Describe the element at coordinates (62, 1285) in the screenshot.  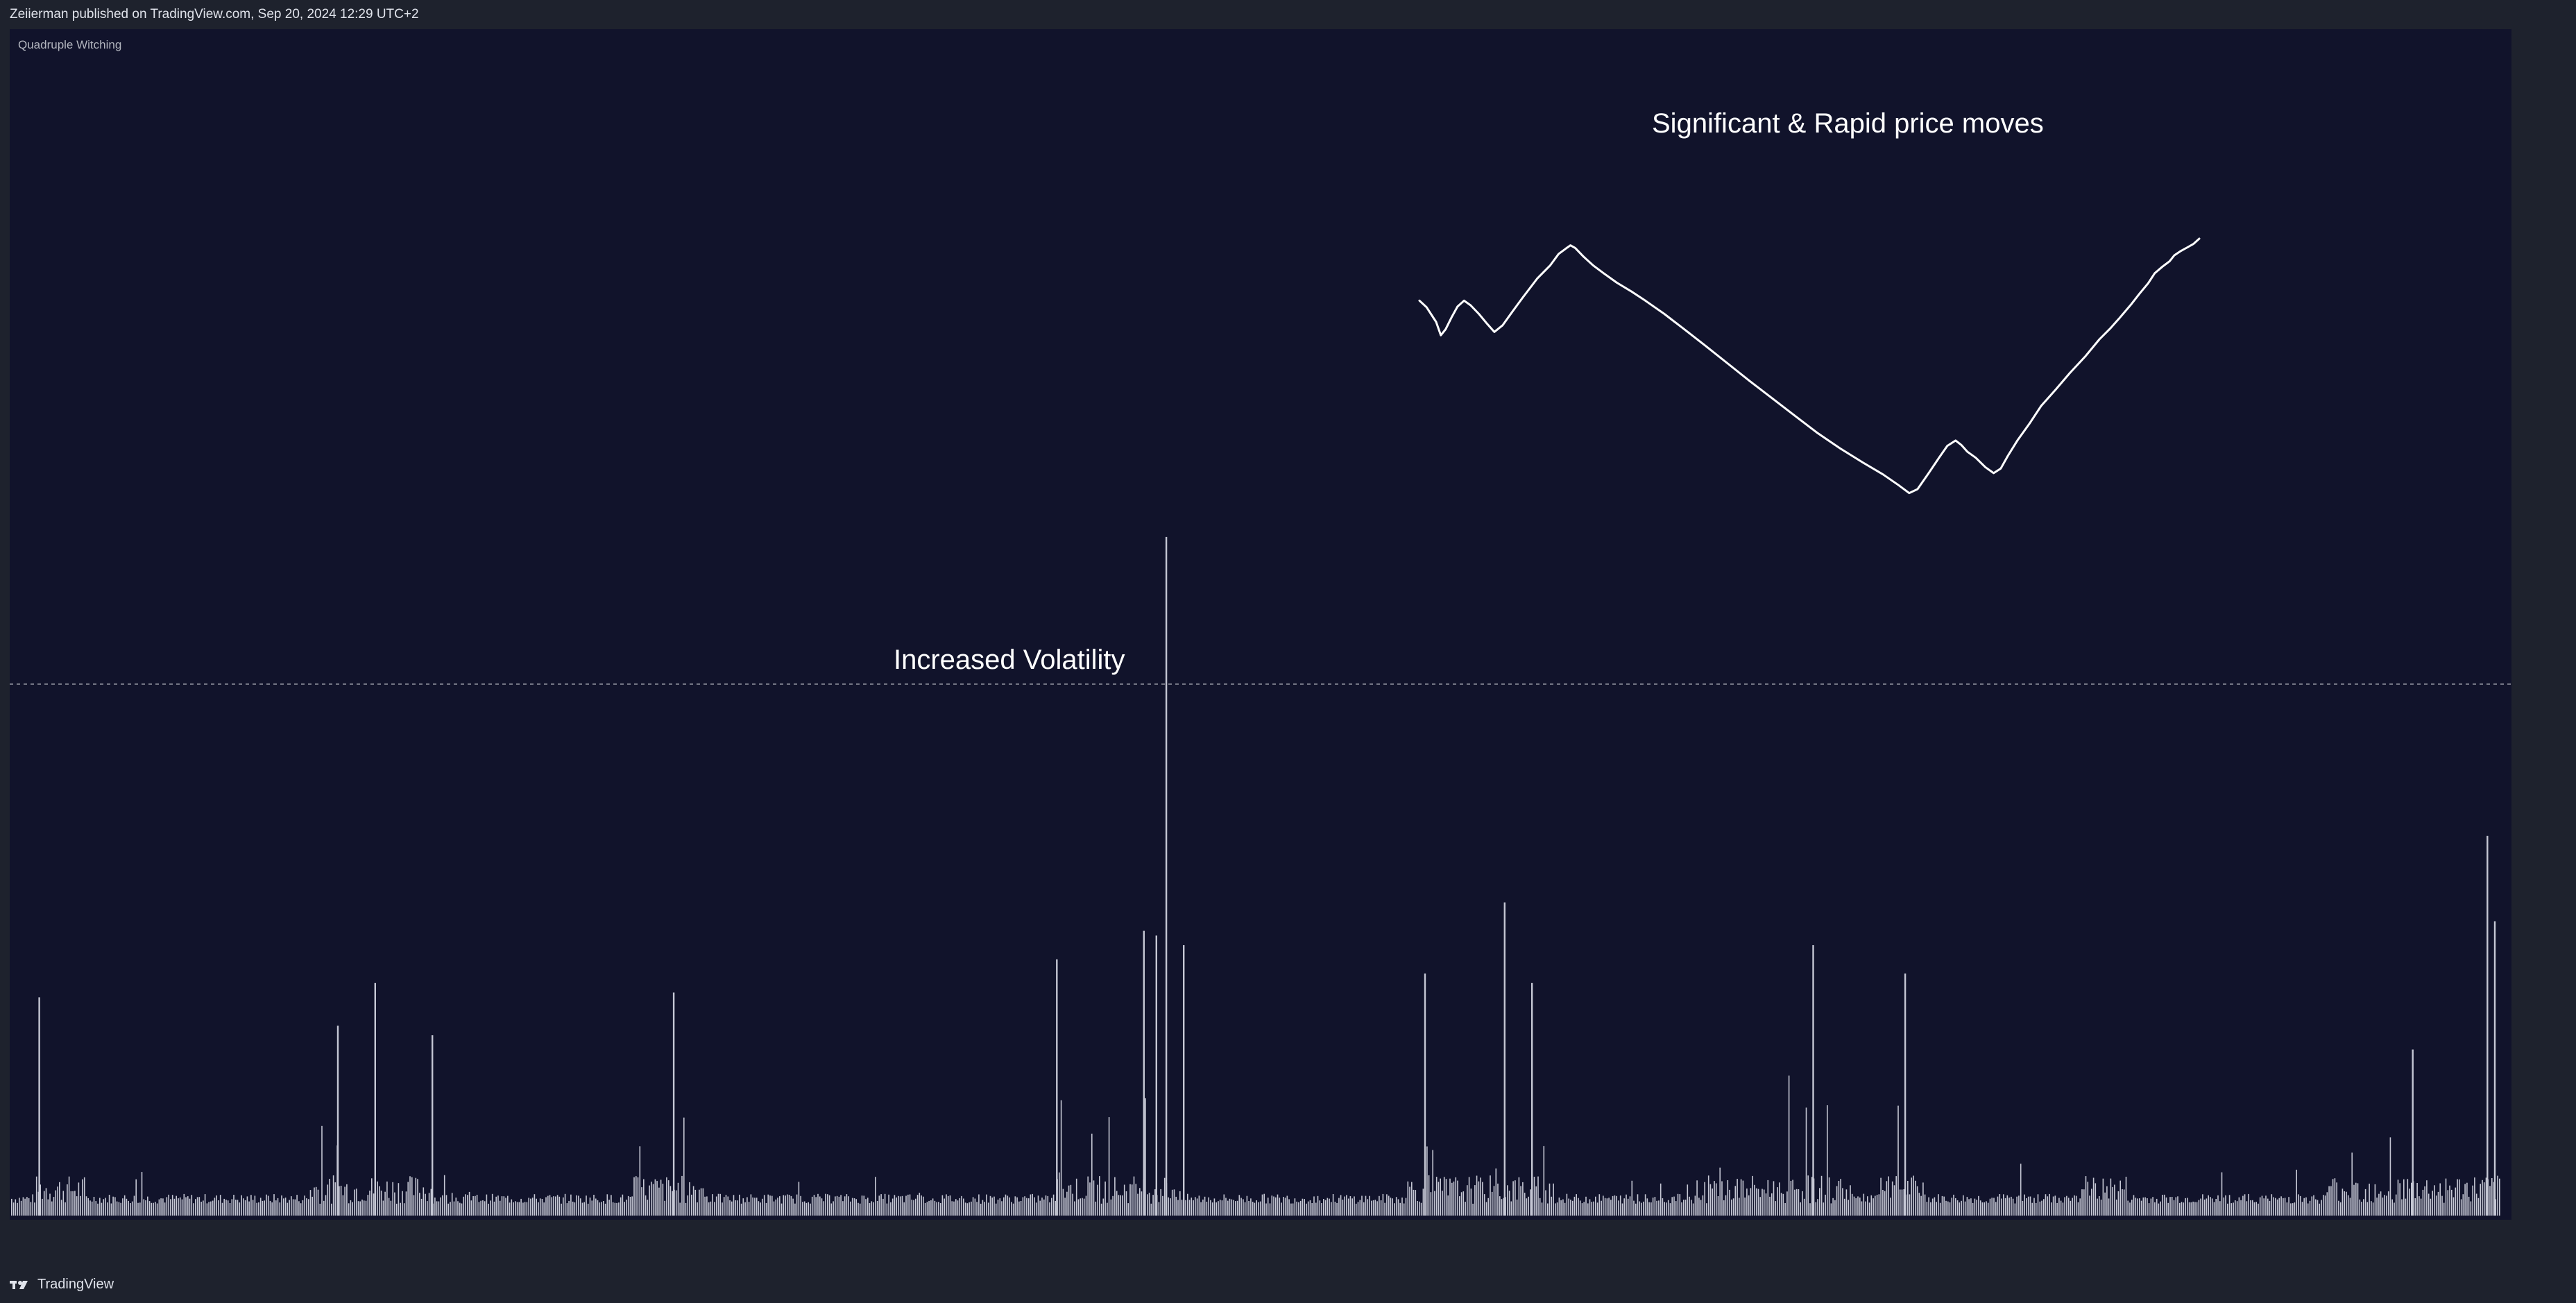
I see `tradingview-brand: TradingView` at that location.